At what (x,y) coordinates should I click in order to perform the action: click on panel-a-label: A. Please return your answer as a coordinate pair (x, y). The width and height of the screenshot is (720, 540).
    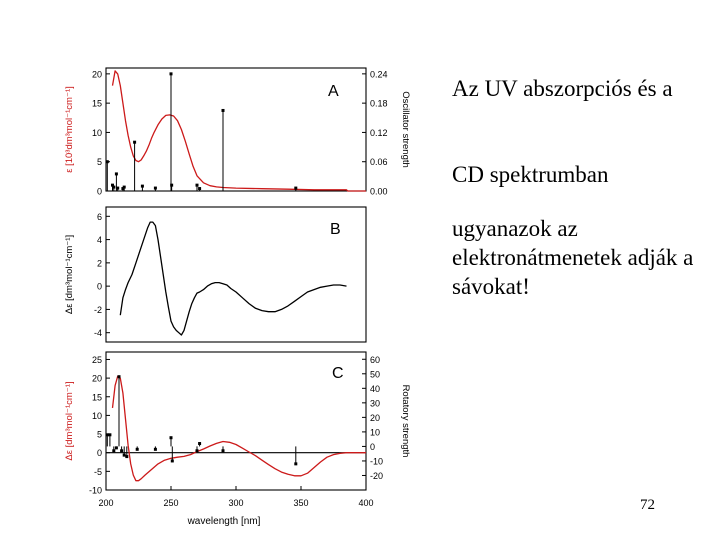
    Looking at the image, I should click on (333, 91).